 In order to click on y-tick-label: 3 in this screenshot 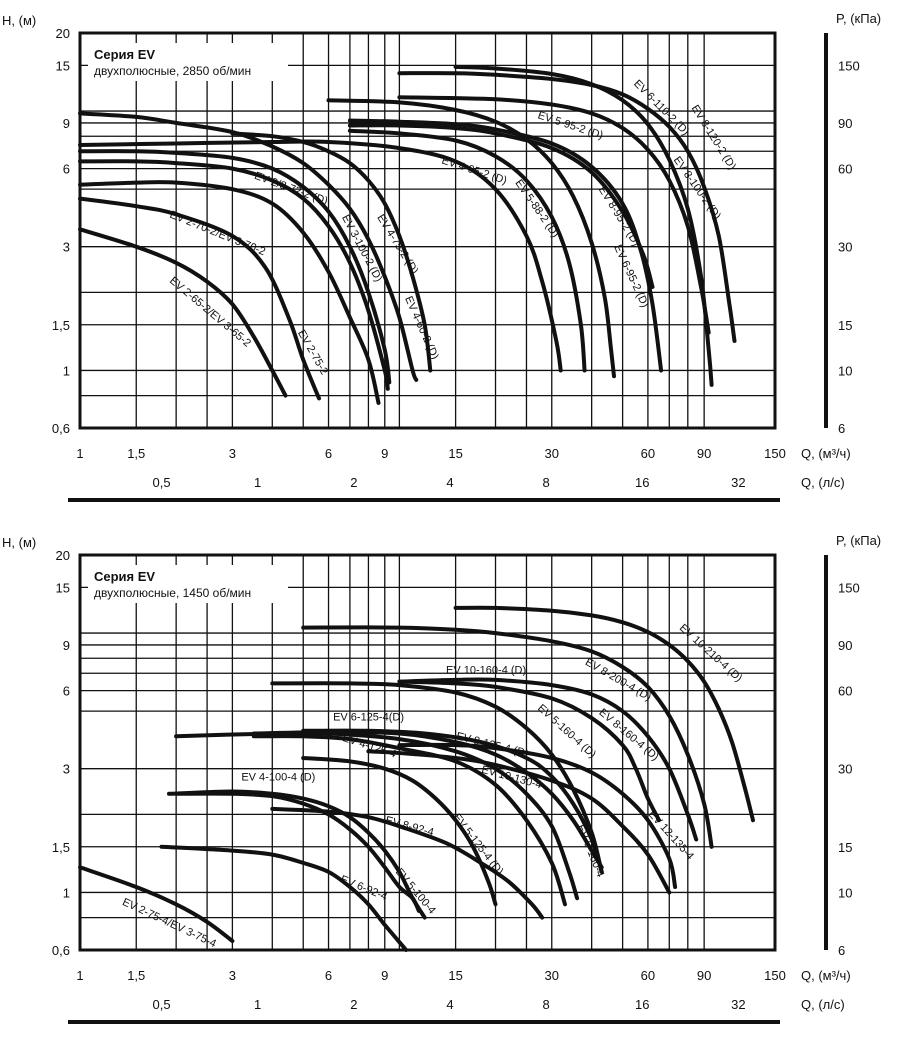, I will do `click(66, 247)`.